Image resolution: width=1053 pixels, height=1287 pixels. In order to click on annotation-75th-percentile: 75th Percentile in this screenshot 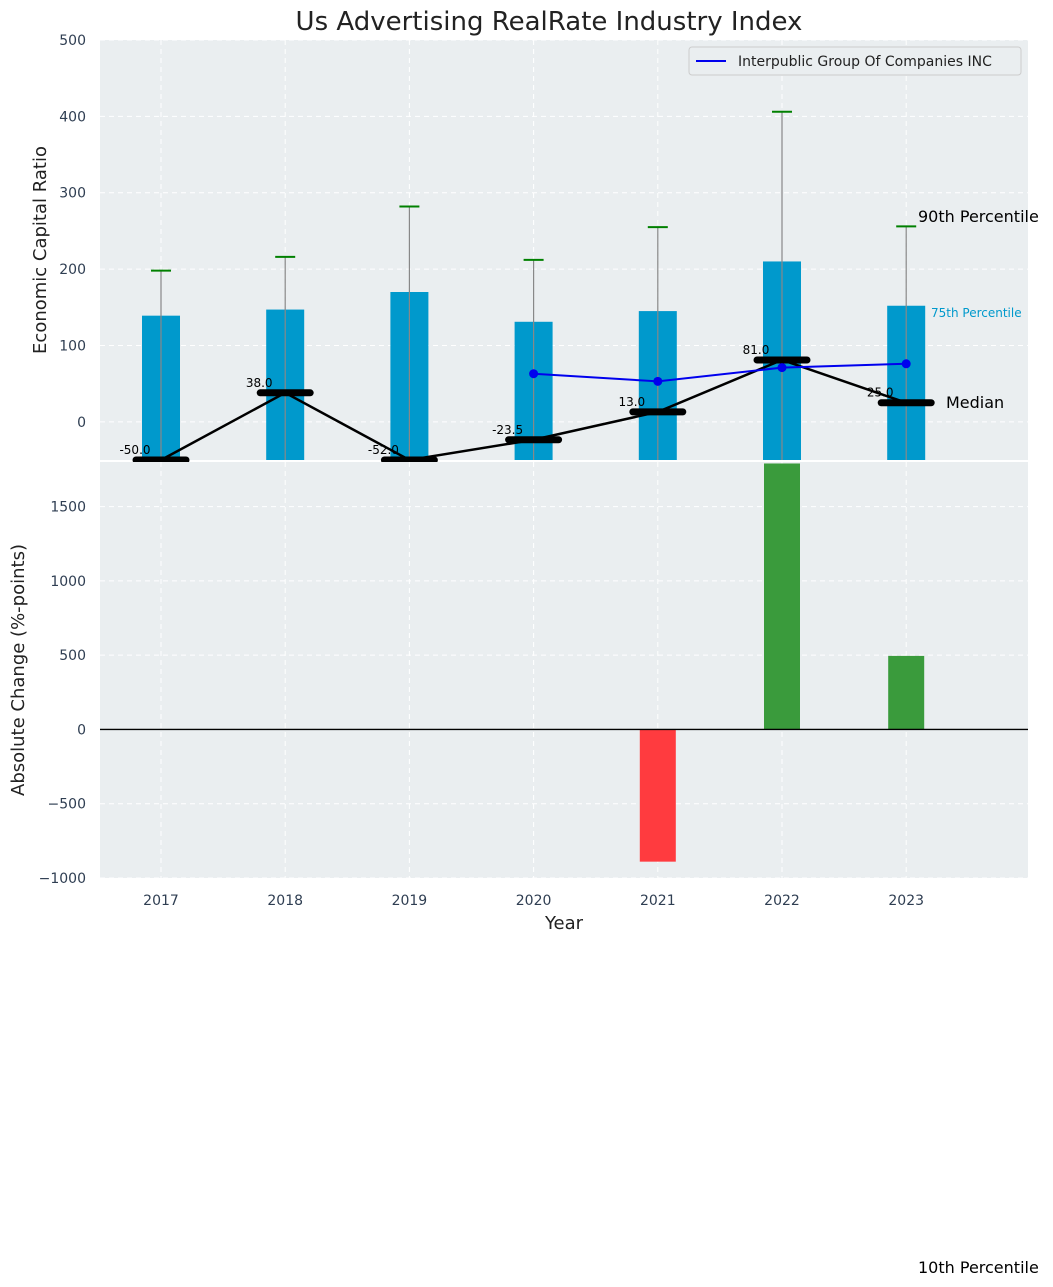, I will do `click(976, 313)`.